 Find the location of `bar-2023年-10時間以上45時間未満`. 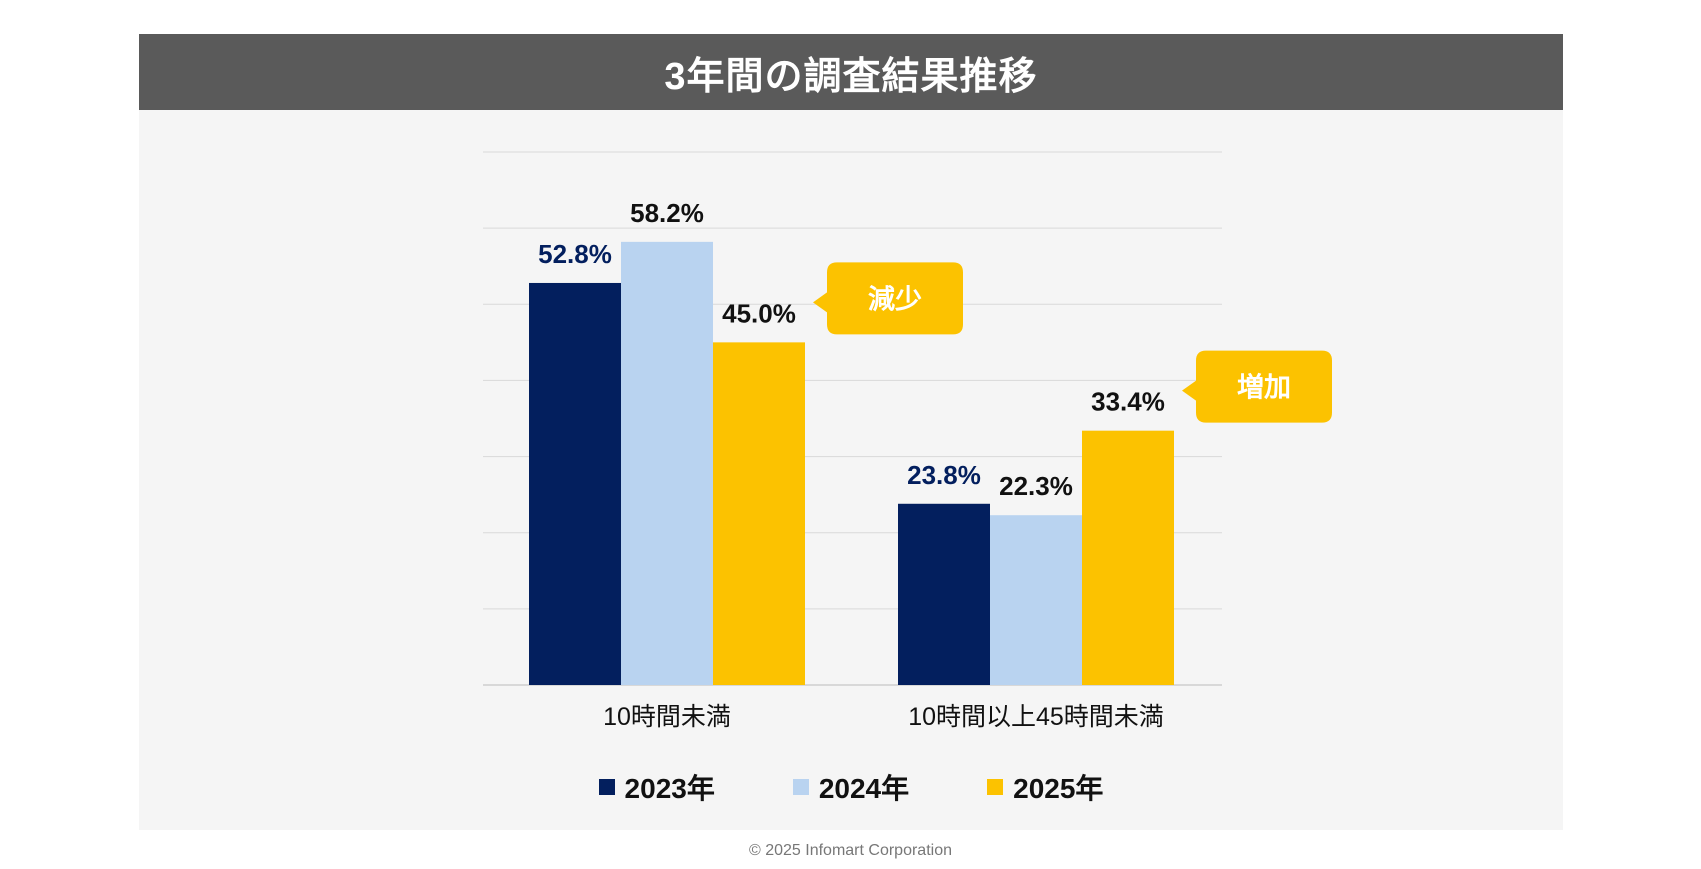

bar-2023年-10時間以上45時間未満 is located at coordinates (944, 594).